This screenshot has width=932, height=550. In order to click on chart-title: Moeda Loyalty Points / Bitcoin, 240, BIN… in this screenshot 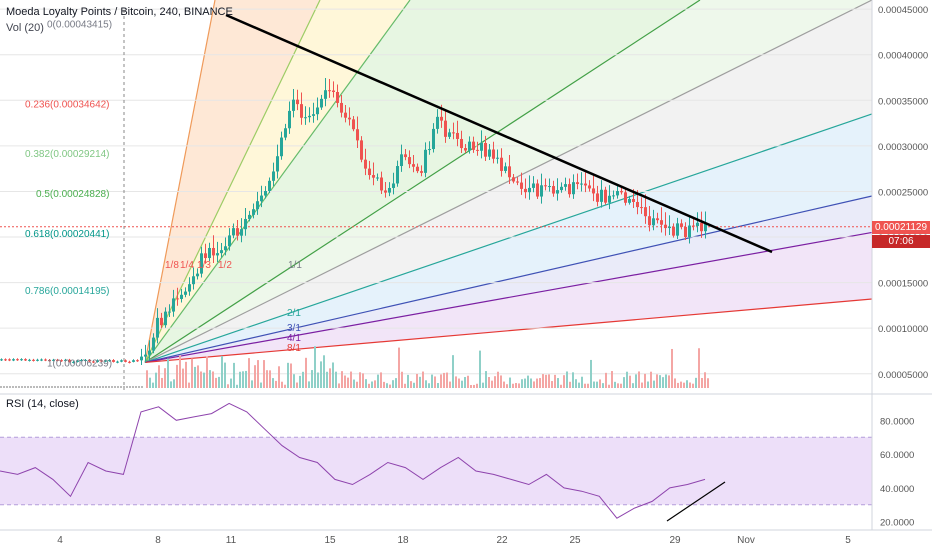, I will do `click(119, 12)`.